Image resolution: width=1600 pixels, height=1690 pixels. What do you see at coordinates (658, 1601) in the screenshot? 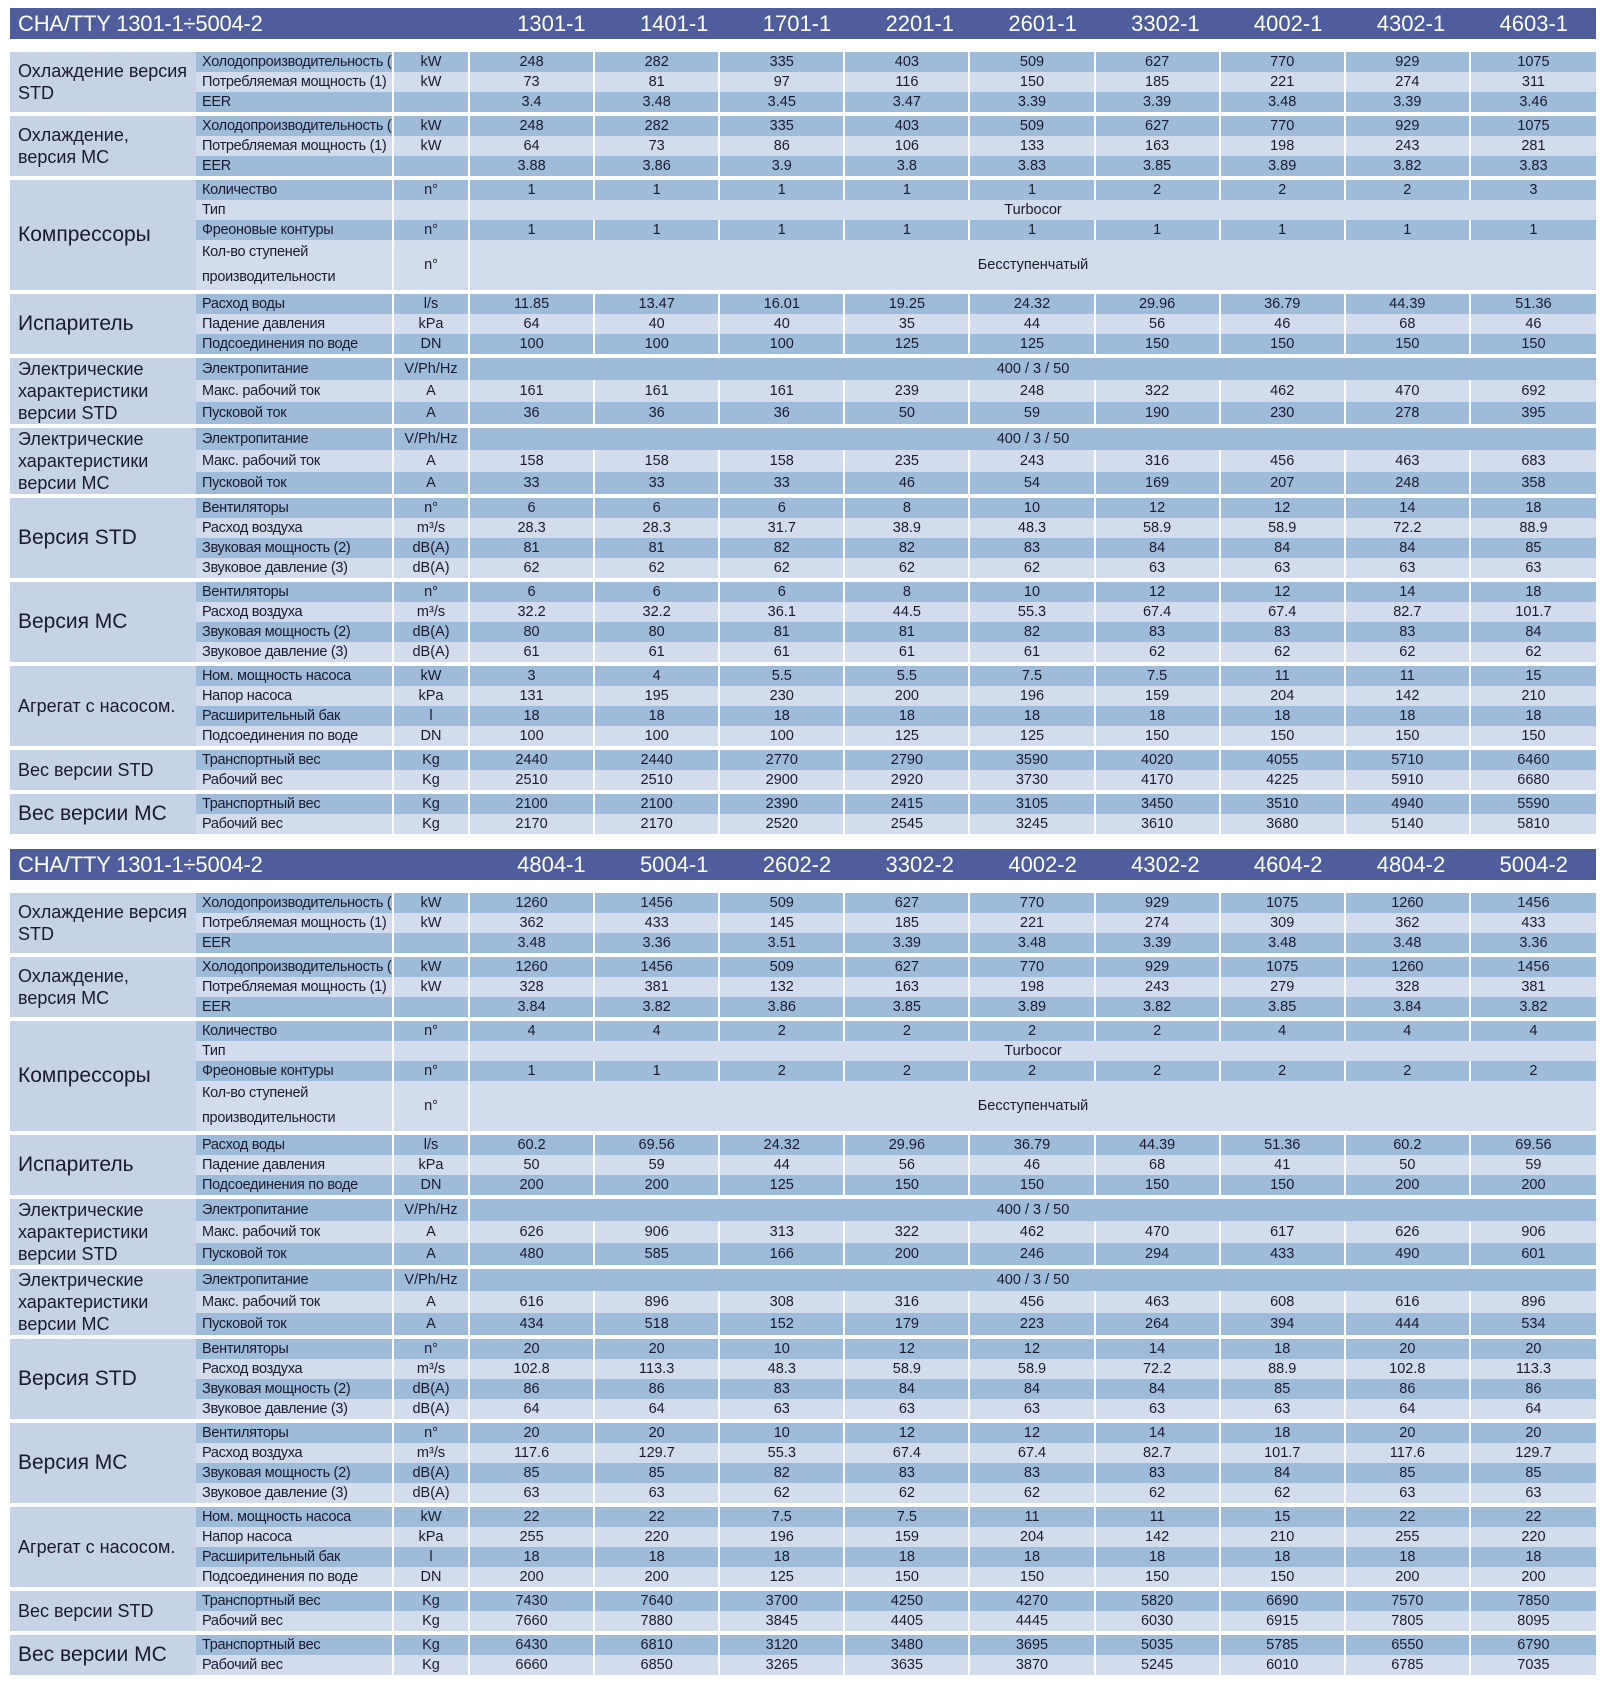
I see `value-cell: 7640` at bounding box center [658, 1601].